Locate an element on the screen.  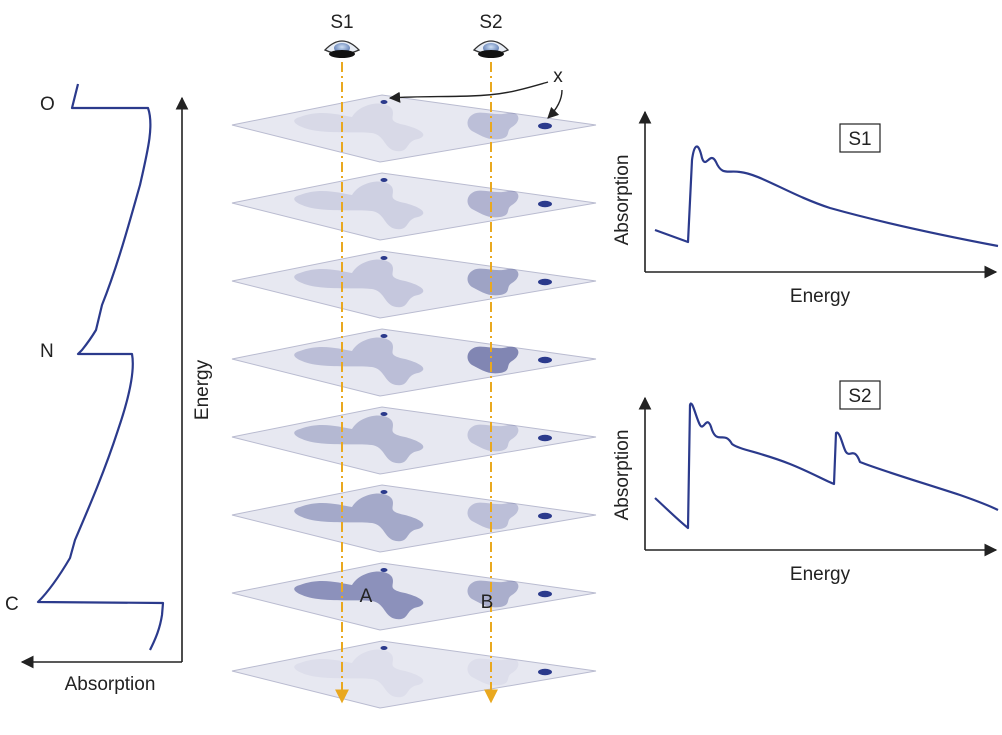
edge-label-n: N is located at coordinates (47, 351).